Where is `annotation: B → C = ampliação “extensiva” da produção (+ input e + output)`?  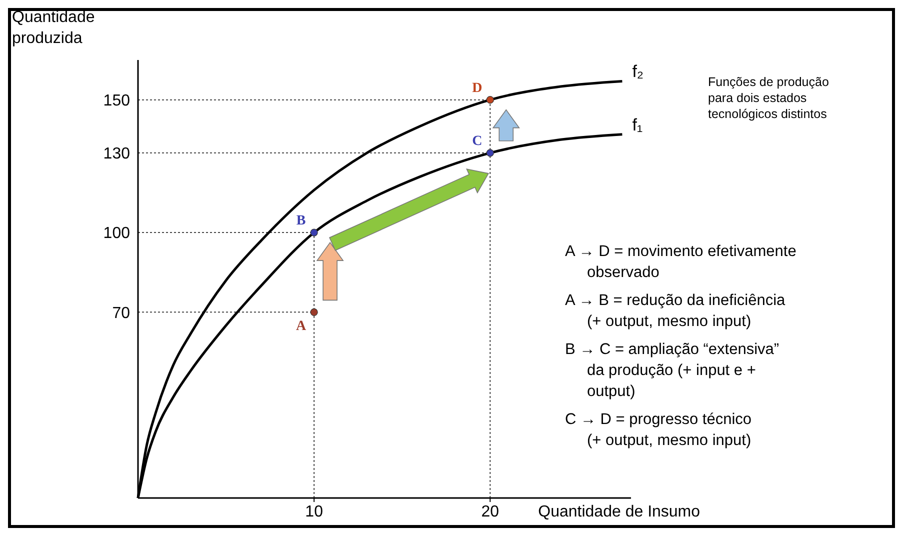
annotation: B → C = ampliação “extensiva” da produção (+ input e + output) is located at coordinates (672, 370).